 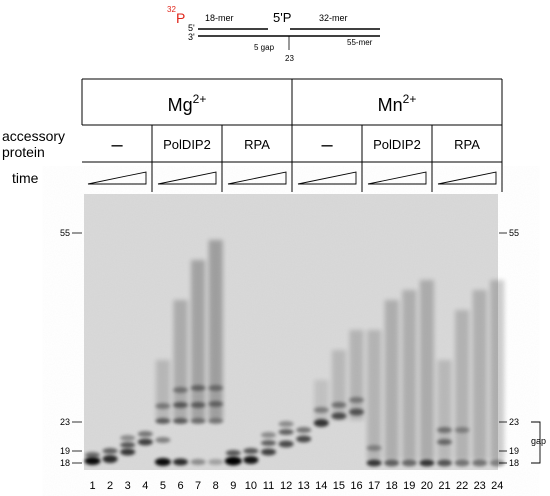 I want to click on accessory-label-5: PolDIP2, so click(x=397, y=144).